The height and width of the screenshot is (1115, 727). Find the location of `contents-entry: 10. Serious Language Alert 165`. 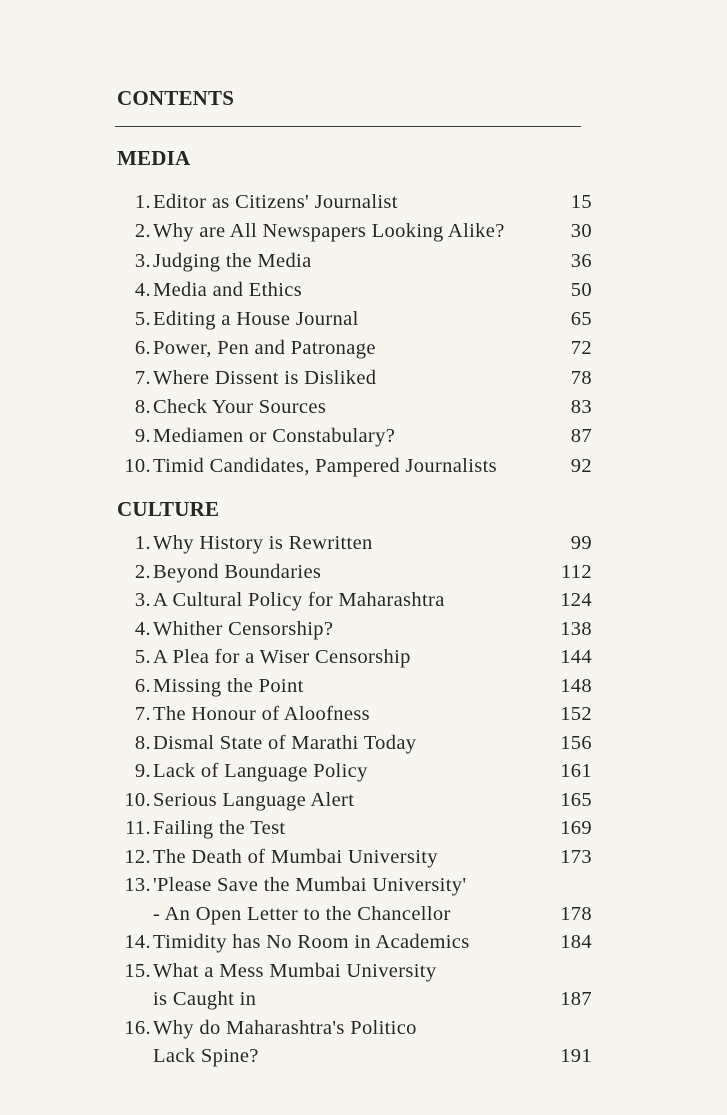

contents-entry: 10. Serious Language Alert 165 is located at coordinates (363, 800).